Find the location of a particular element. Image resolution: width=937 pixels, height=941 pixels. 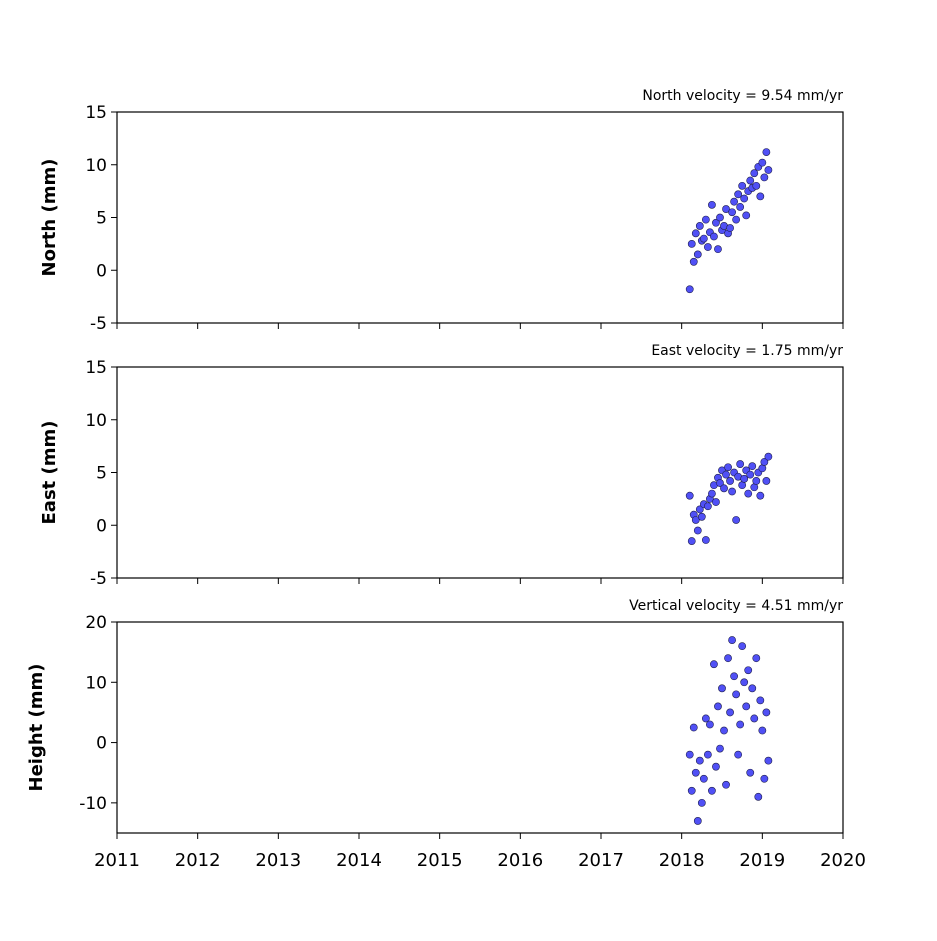

panel-title: Vertical velocity = 4.51 mm/yr is located at coordinates (736, 606).